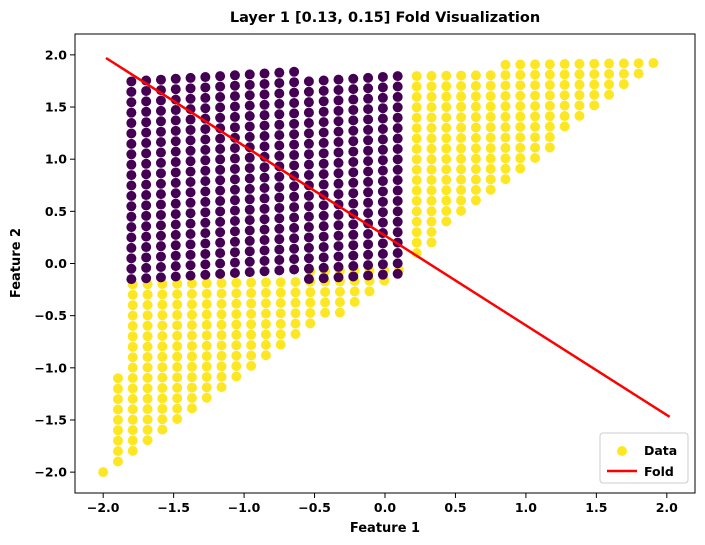  What do you see at coordinates (622, 451) in the screenshot?
I see `legend-data-marker` at bounding box center [622, 451].